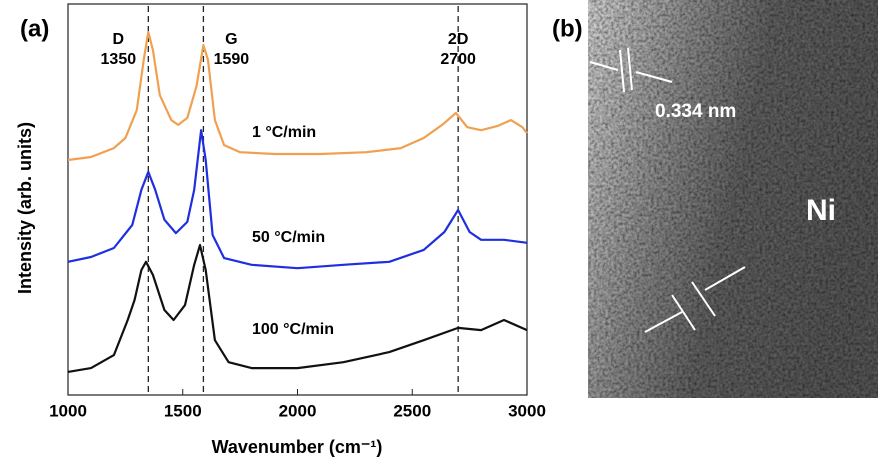 This screenshot has height=469, width=878. What do you see at coordinates (231, 39) in the screenshot?
I see `peak-name: G` at bounding box center [231, 39].